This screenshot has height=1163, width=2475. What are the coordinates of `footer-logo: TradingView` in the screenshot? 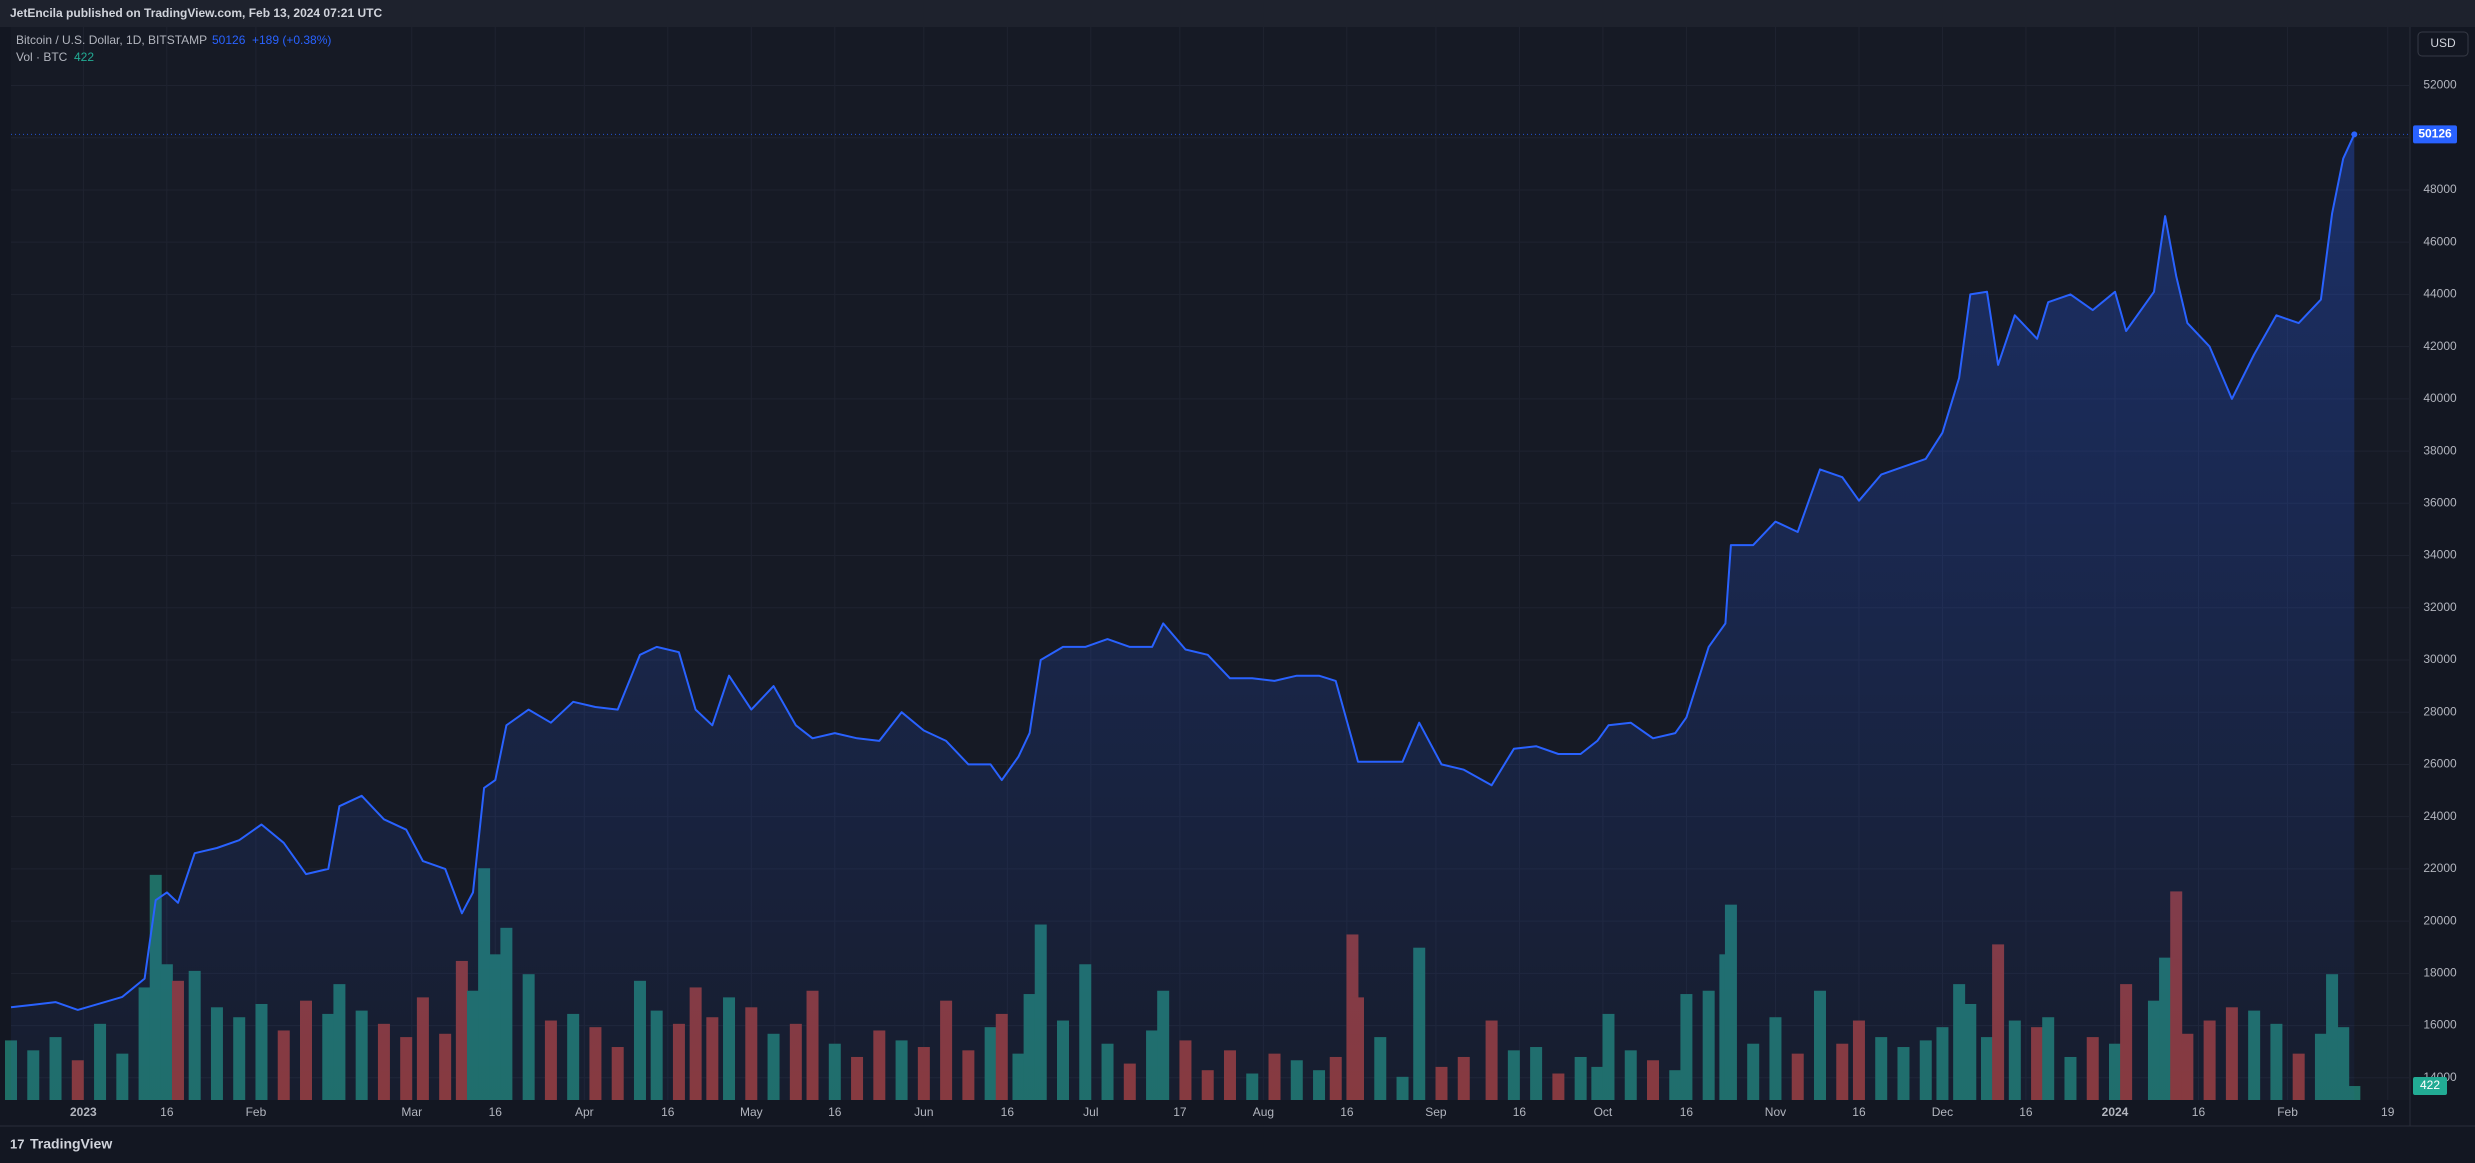 It's located at (71, 1144).